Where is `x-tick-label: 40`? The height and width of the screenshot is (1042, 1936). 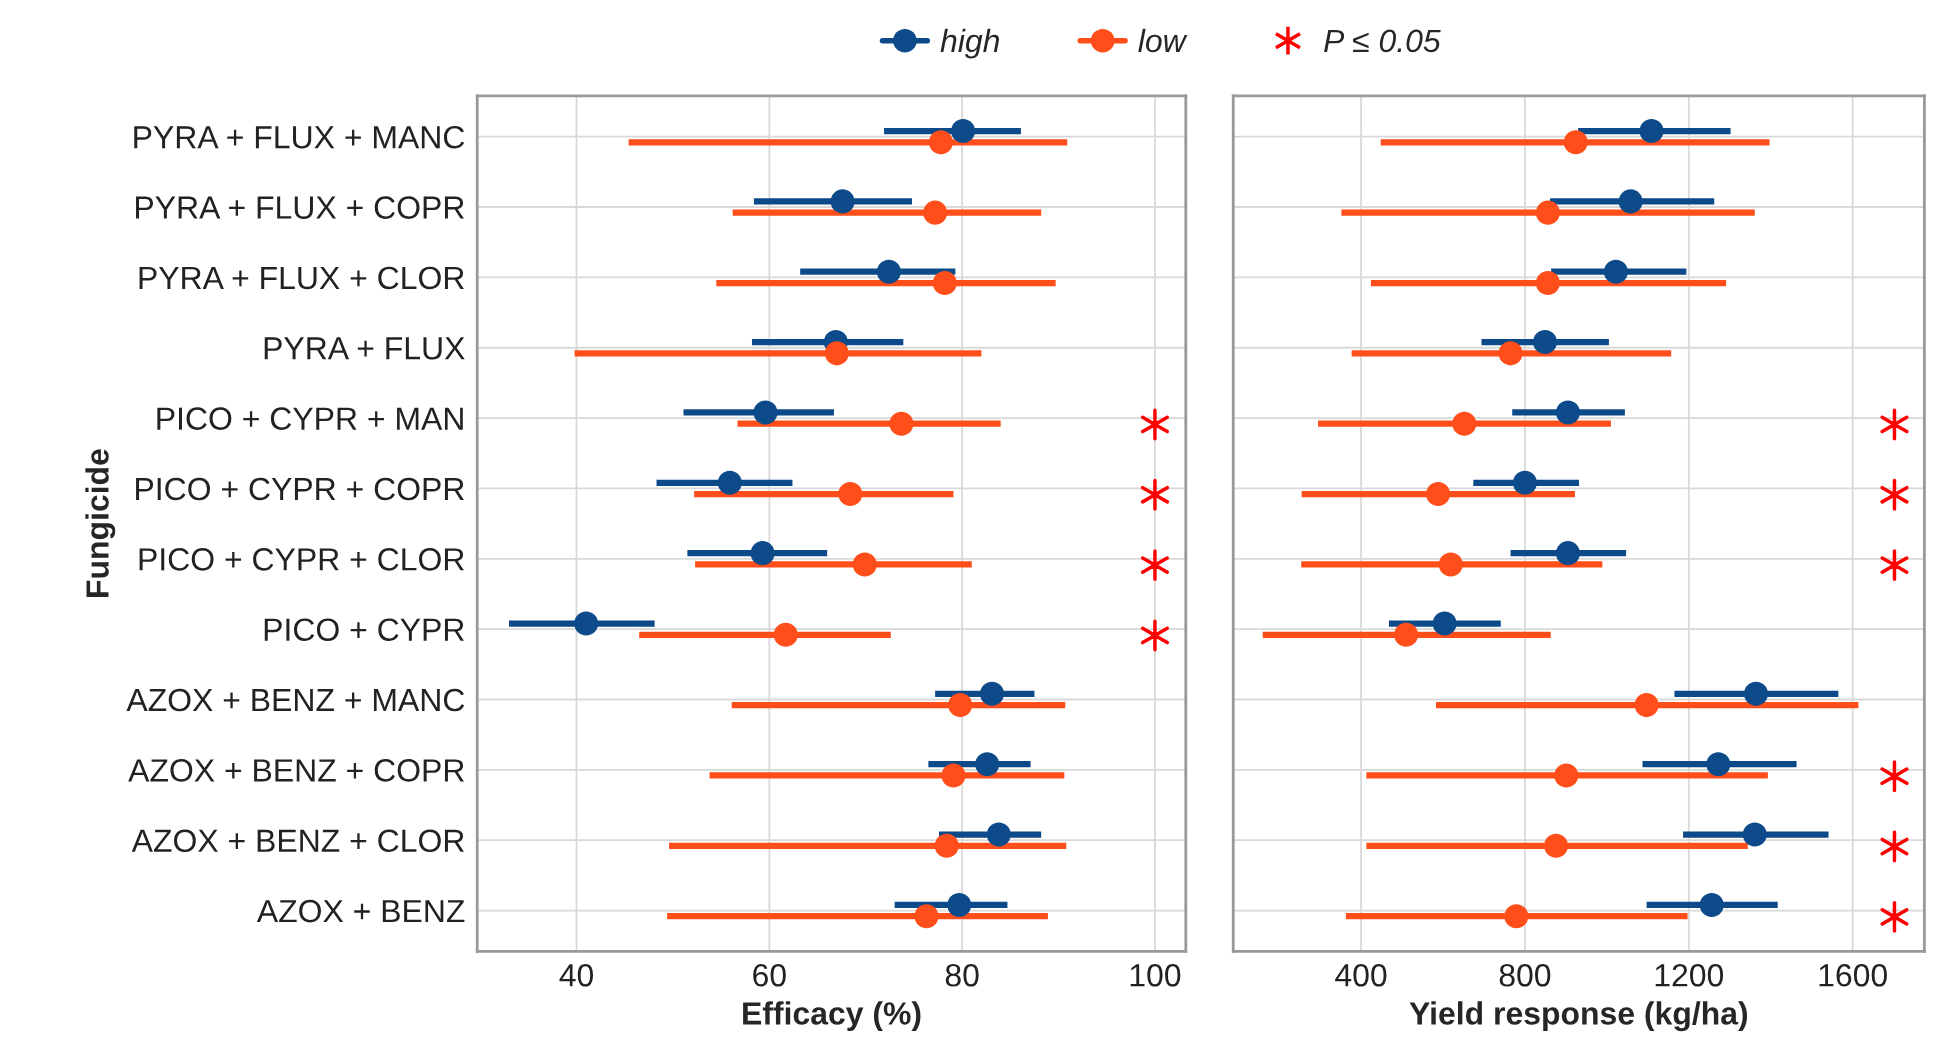 x-tick-label: 40 is located at coordinates (576, 975).